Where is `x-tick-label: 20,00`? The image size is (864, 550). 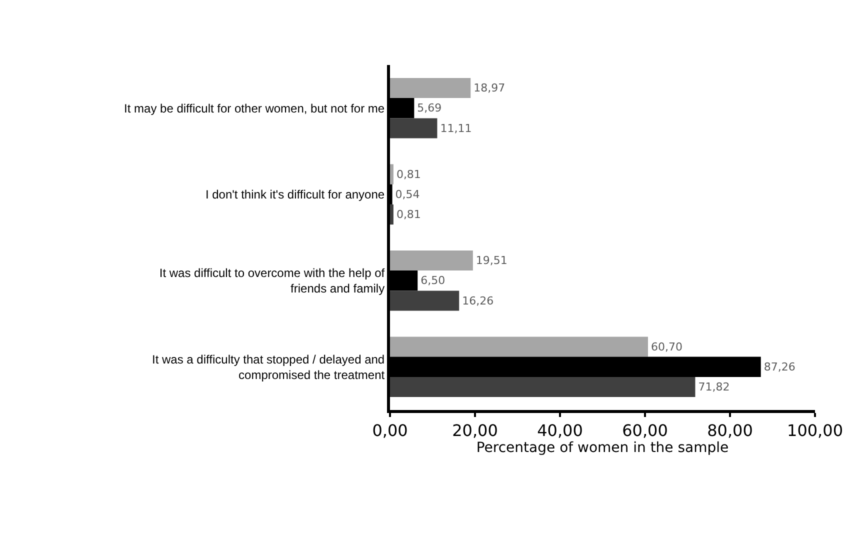
x-tick-label: 20,00 is located at coordinates (475, 430).